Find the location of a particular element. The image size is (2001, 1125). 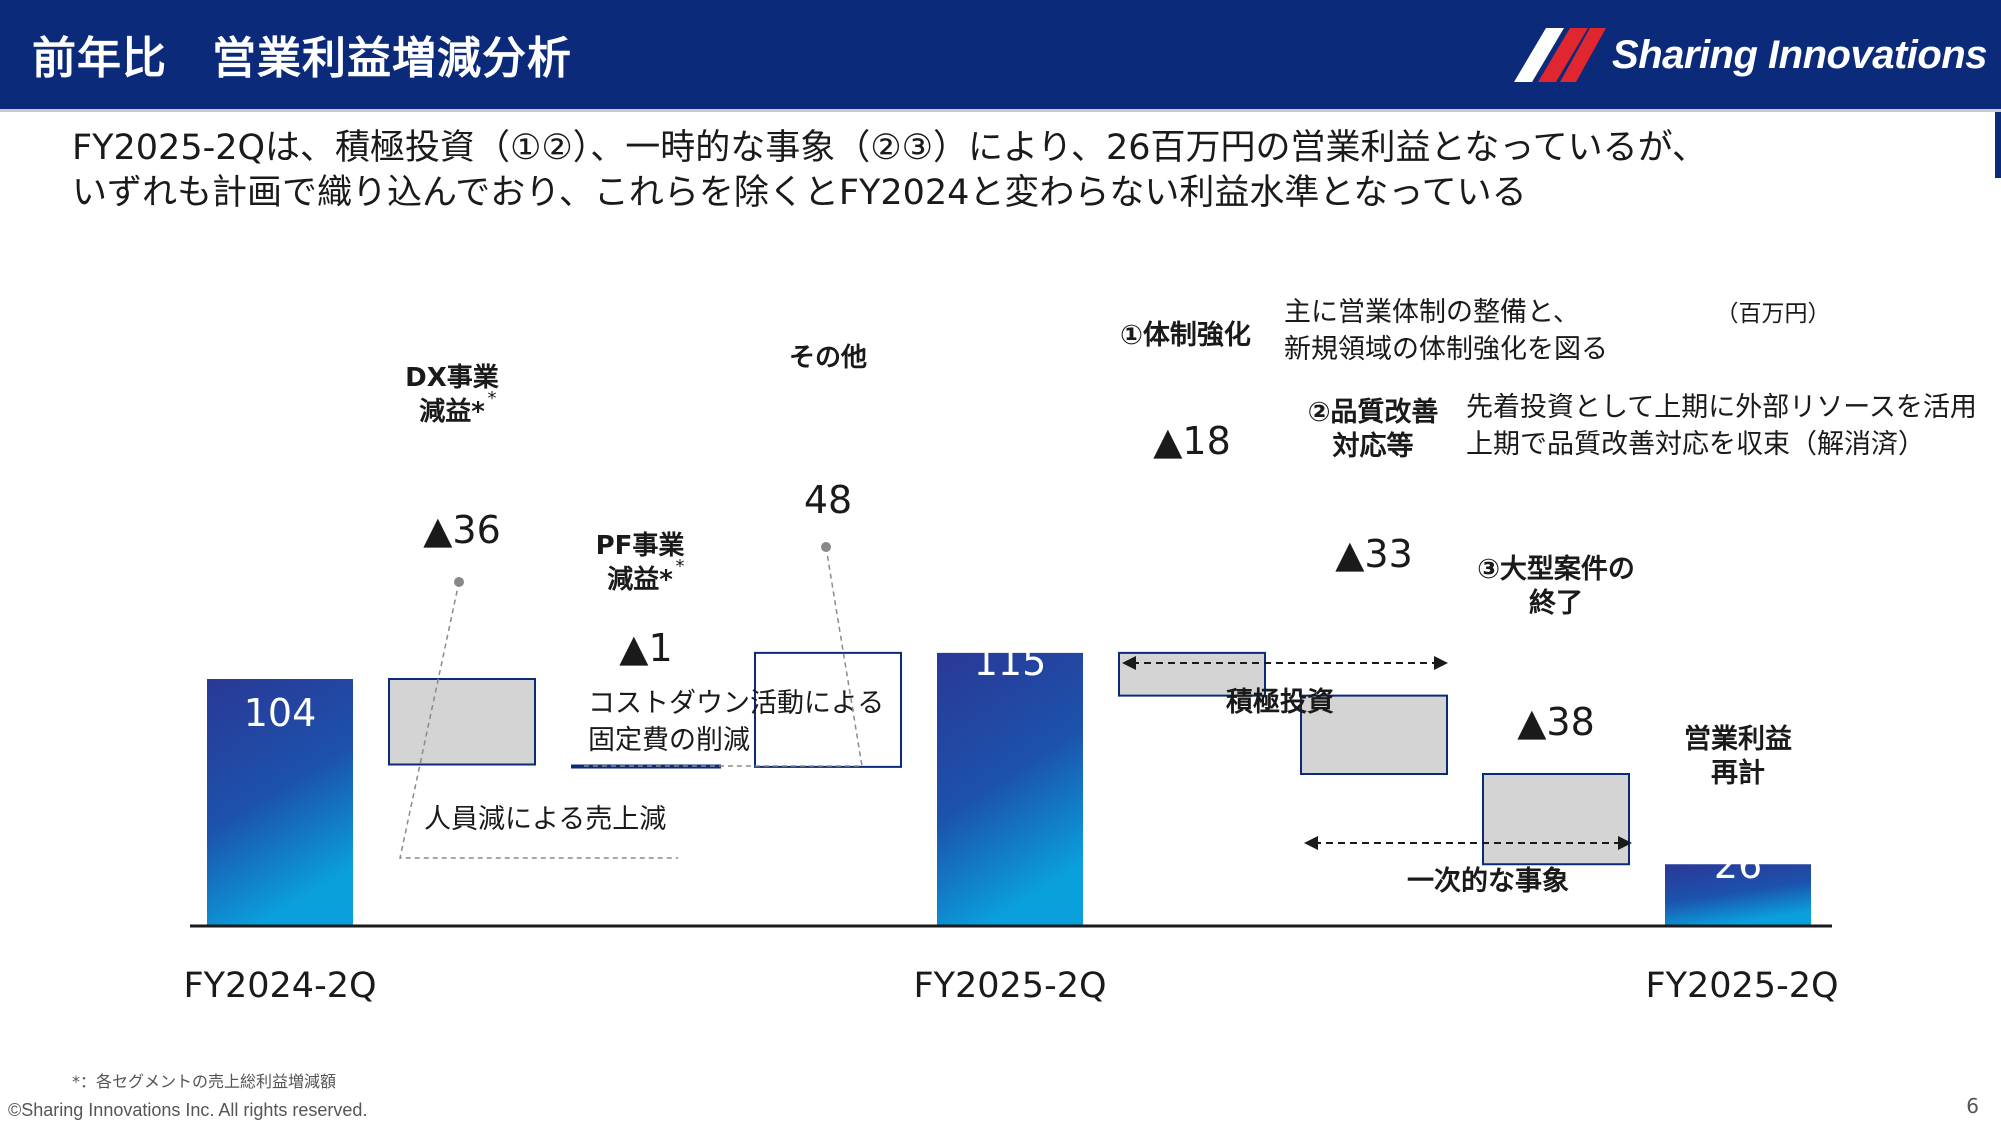

note-s2-1: 上期で品質改善対応を収束（解消済） is located at coordinates (1695, 444).